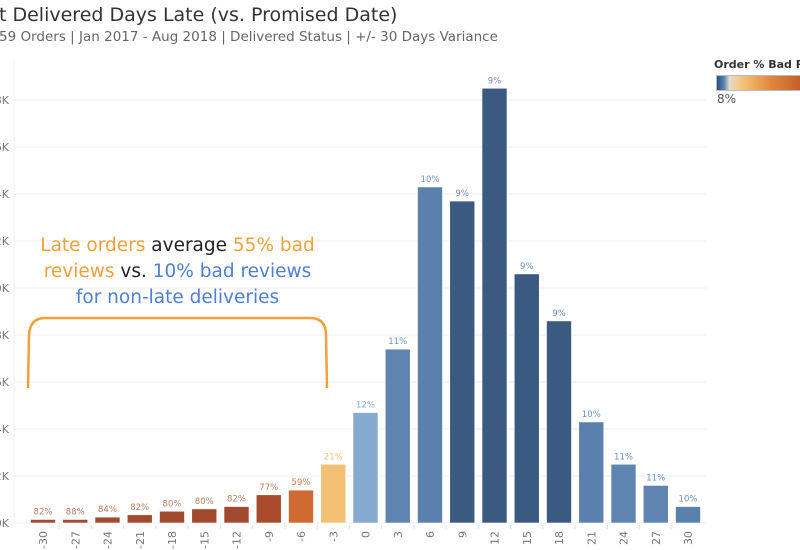  What do you see at coordinates (79, 271) in the screenshot?
I see `annotation-reviews: reviews` at bounding box center [79, 271].